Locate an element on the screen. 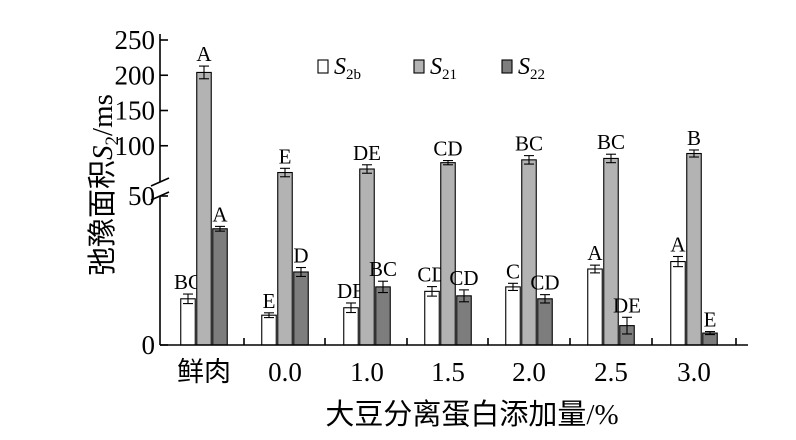 The width and height of the screenshot is (796, 440). sig-label: B is located at coordinates (694, 138).